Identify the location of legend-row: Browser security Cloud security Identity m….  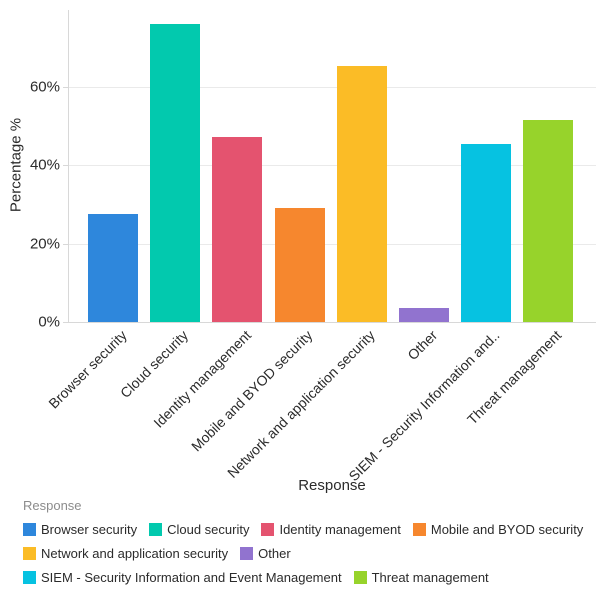
(303, 529).